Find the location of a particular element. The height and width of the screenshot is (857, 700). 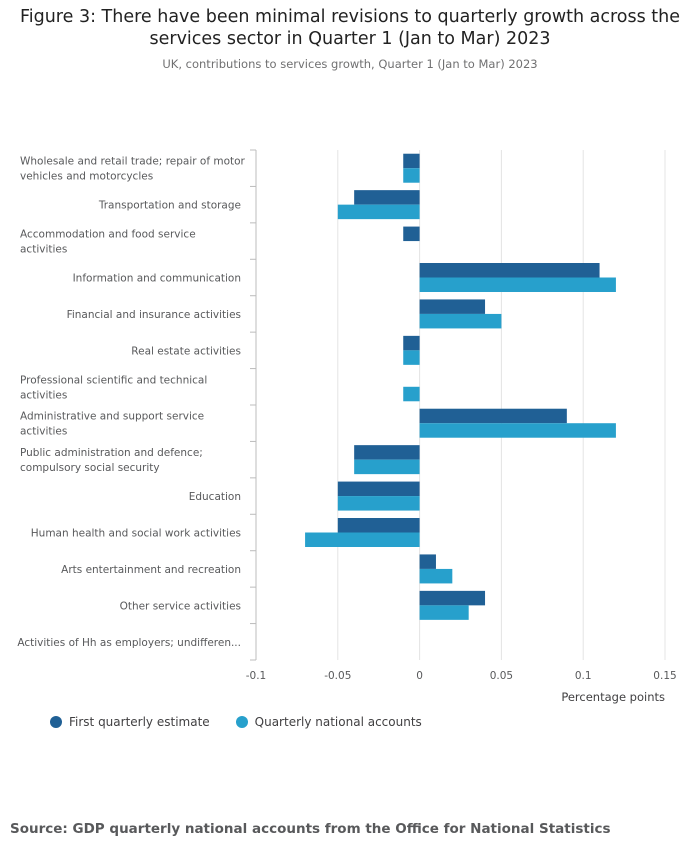

legend-swatch-first-quarterly-estimate is located at coordinates (56, 722).